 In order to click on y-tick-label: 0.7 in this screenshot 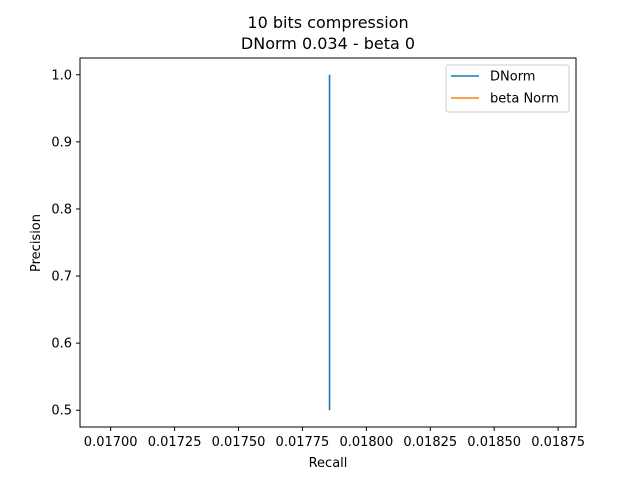, I will do `click(61, 277)`.